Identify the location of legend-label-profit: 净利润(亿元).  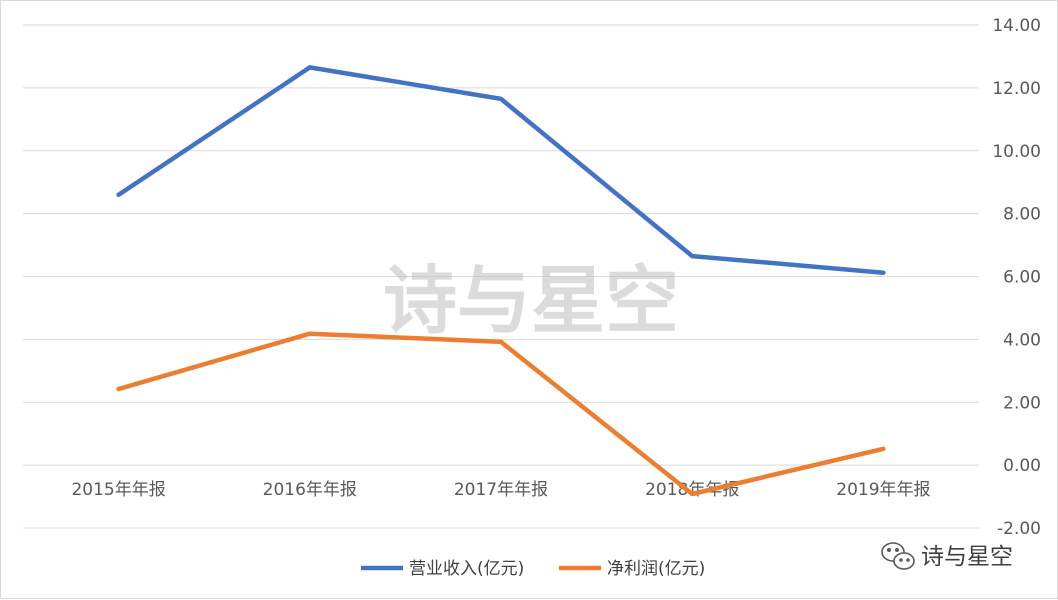
(656, 569).